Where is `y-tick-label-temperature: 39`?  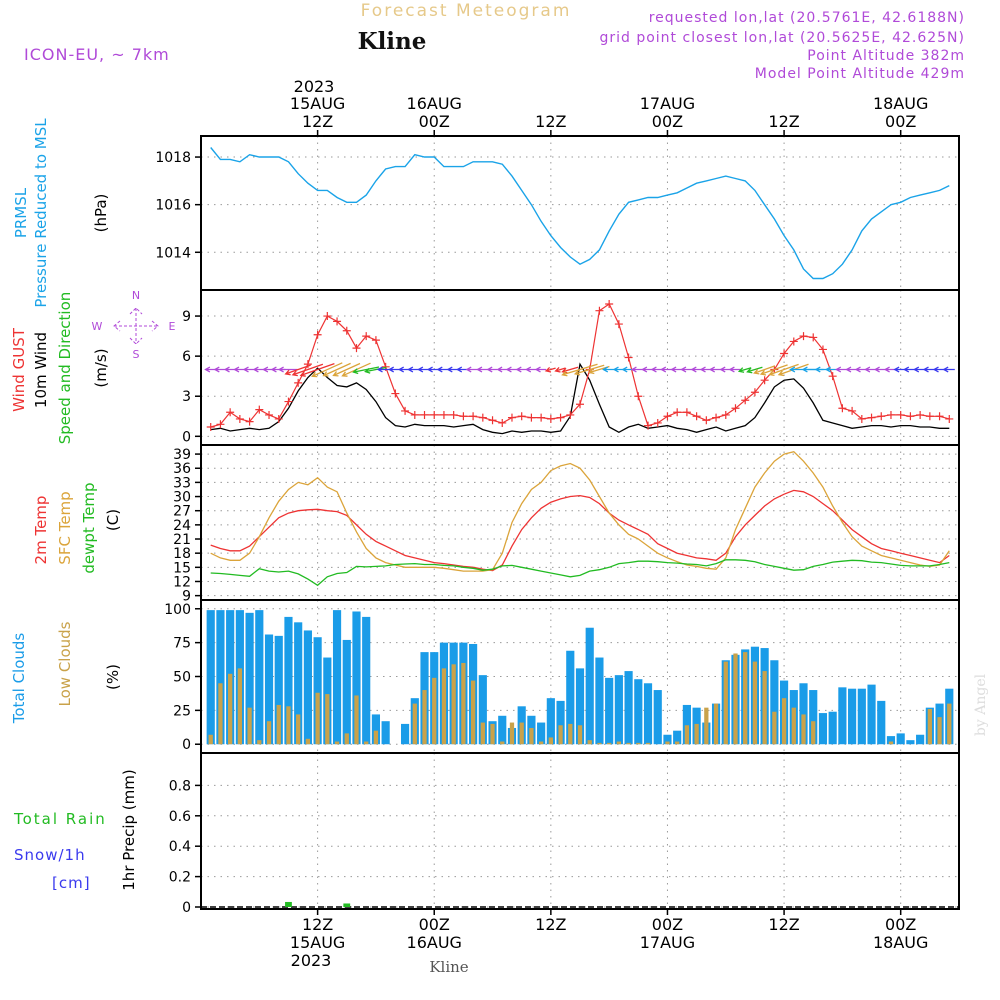 y-tick-label-temperature: 39 is located at coordinates (182, 455).